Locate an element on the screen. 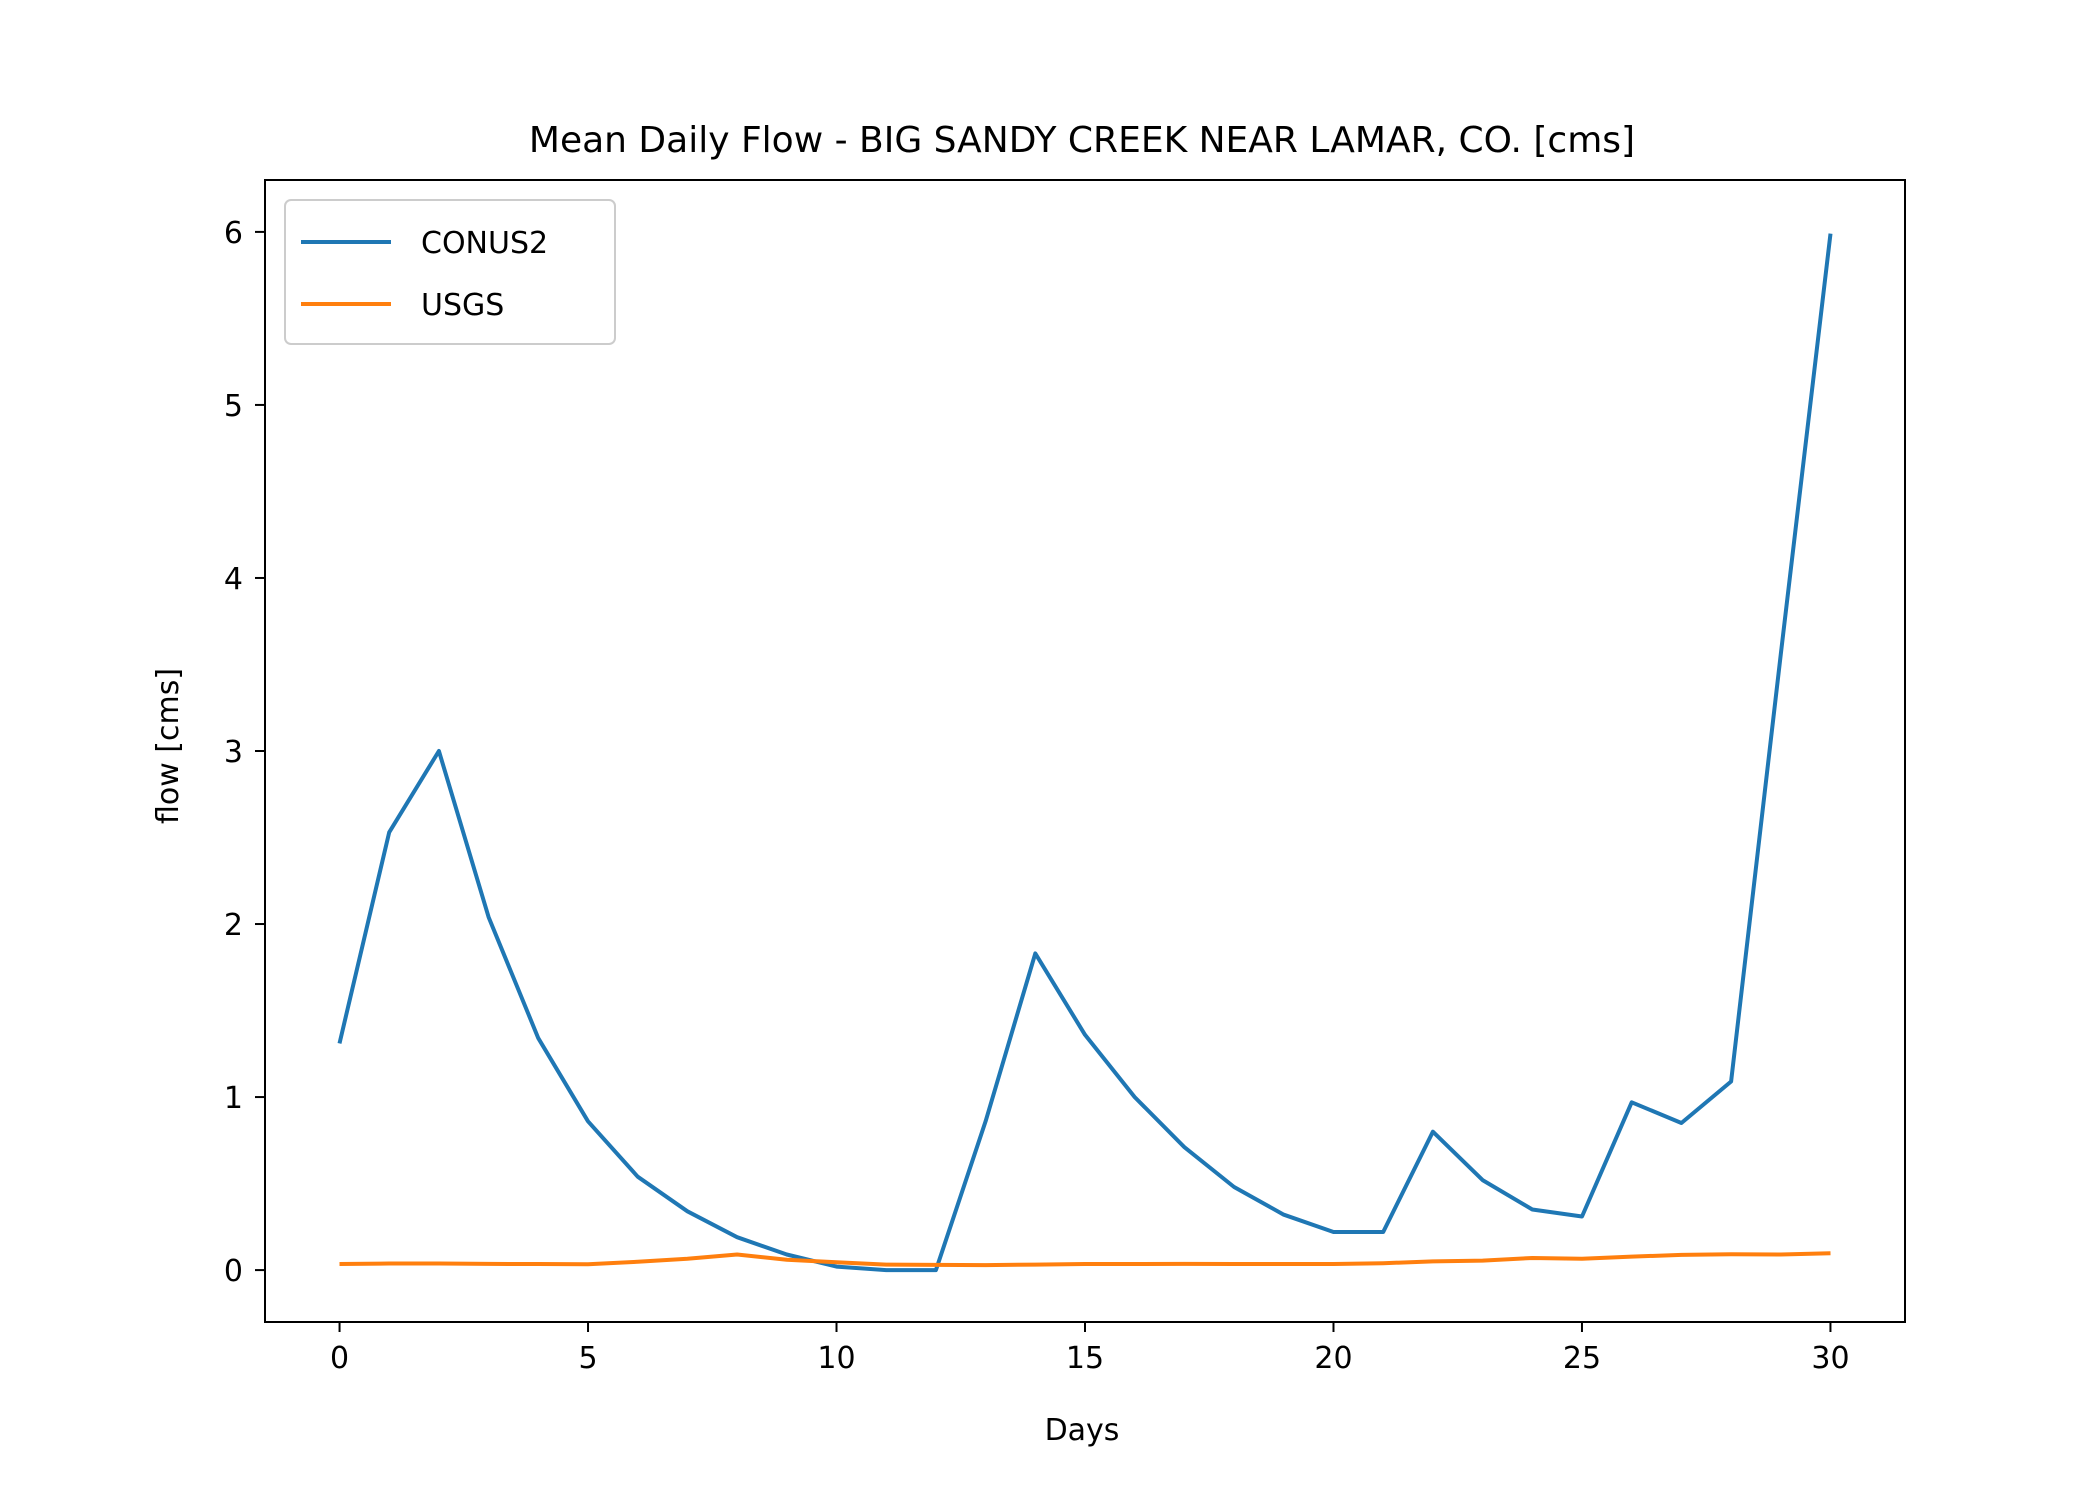 Image resolution: width=2100 pixels, height=1500 pixels. y-tick-label: 5 is located at coordinates (233, 406).